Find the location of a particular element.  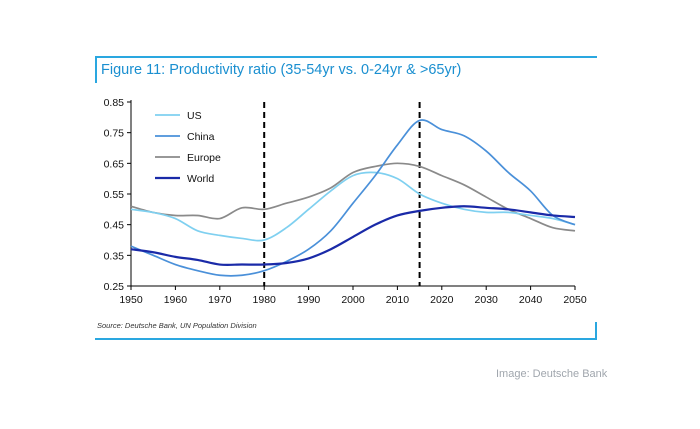

x-tick-label: 2010 is located at coordinates (398, 300).